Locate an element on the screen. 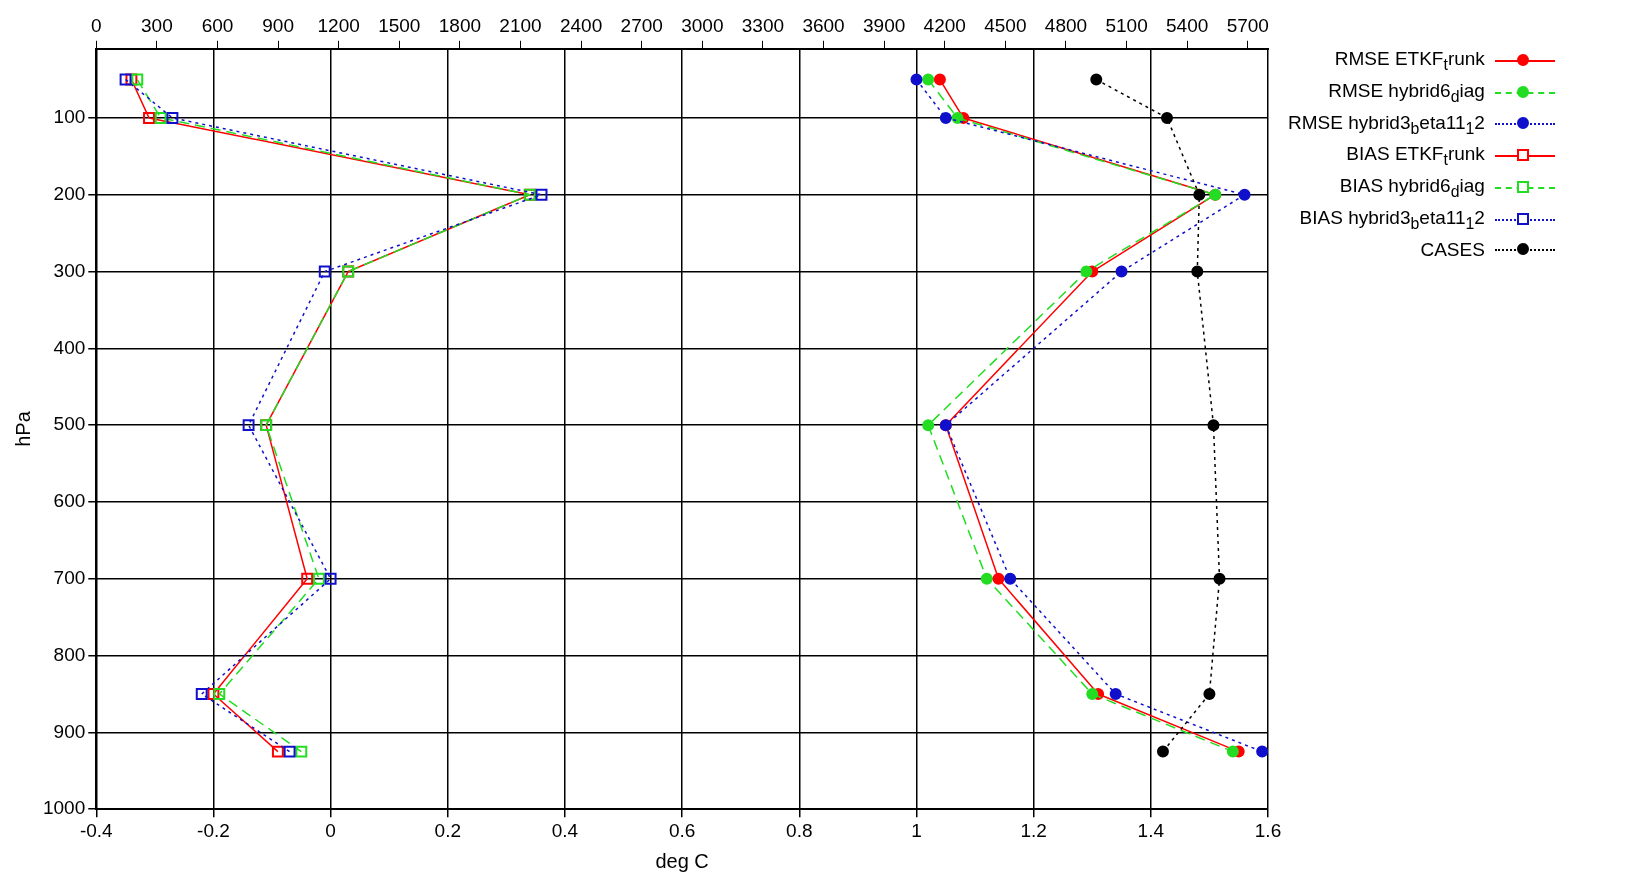 This screenshot has height=894, width=1631. x2-tick-label: 5400 is located at coordinates (1187, 25).